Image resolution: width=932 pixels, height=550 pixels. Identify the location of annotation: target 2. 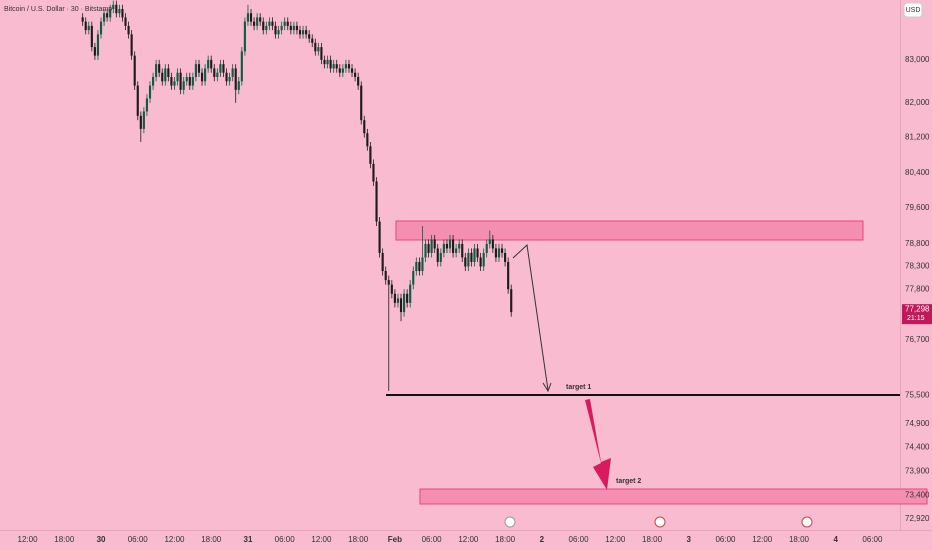
(628, 481).